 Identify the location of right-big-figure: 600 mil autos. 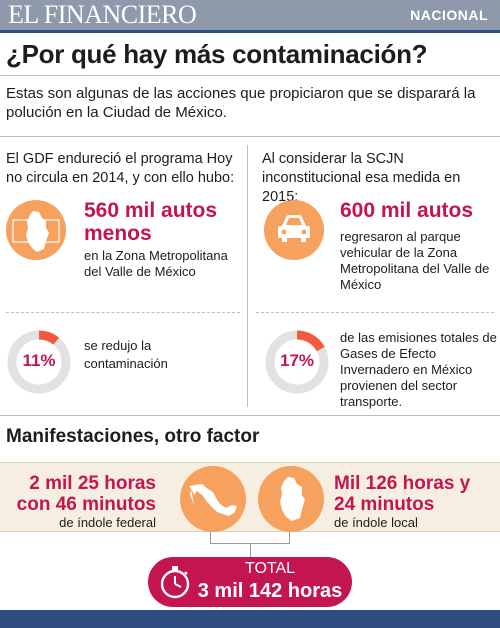
(418, 210).